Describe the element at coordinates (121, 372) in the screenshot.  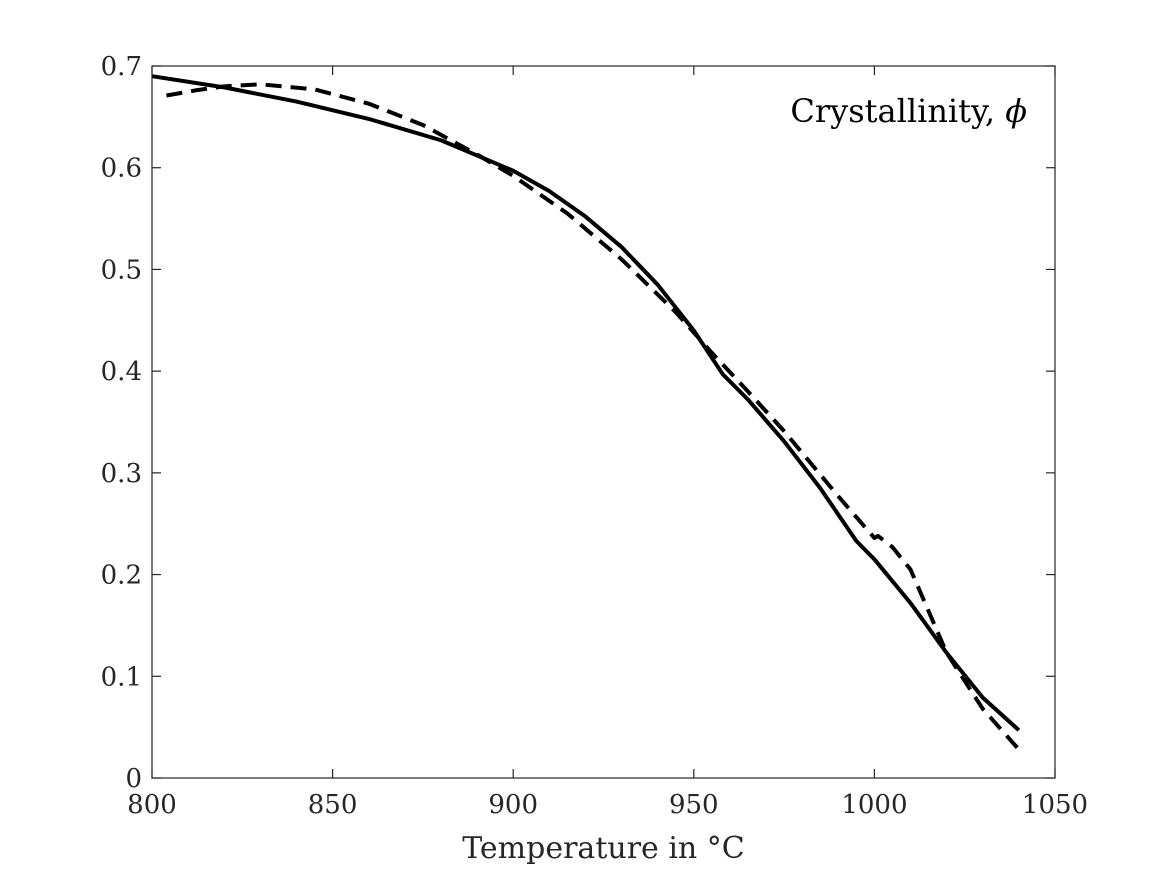
I see `y-tick-label: 0.4` at that location.